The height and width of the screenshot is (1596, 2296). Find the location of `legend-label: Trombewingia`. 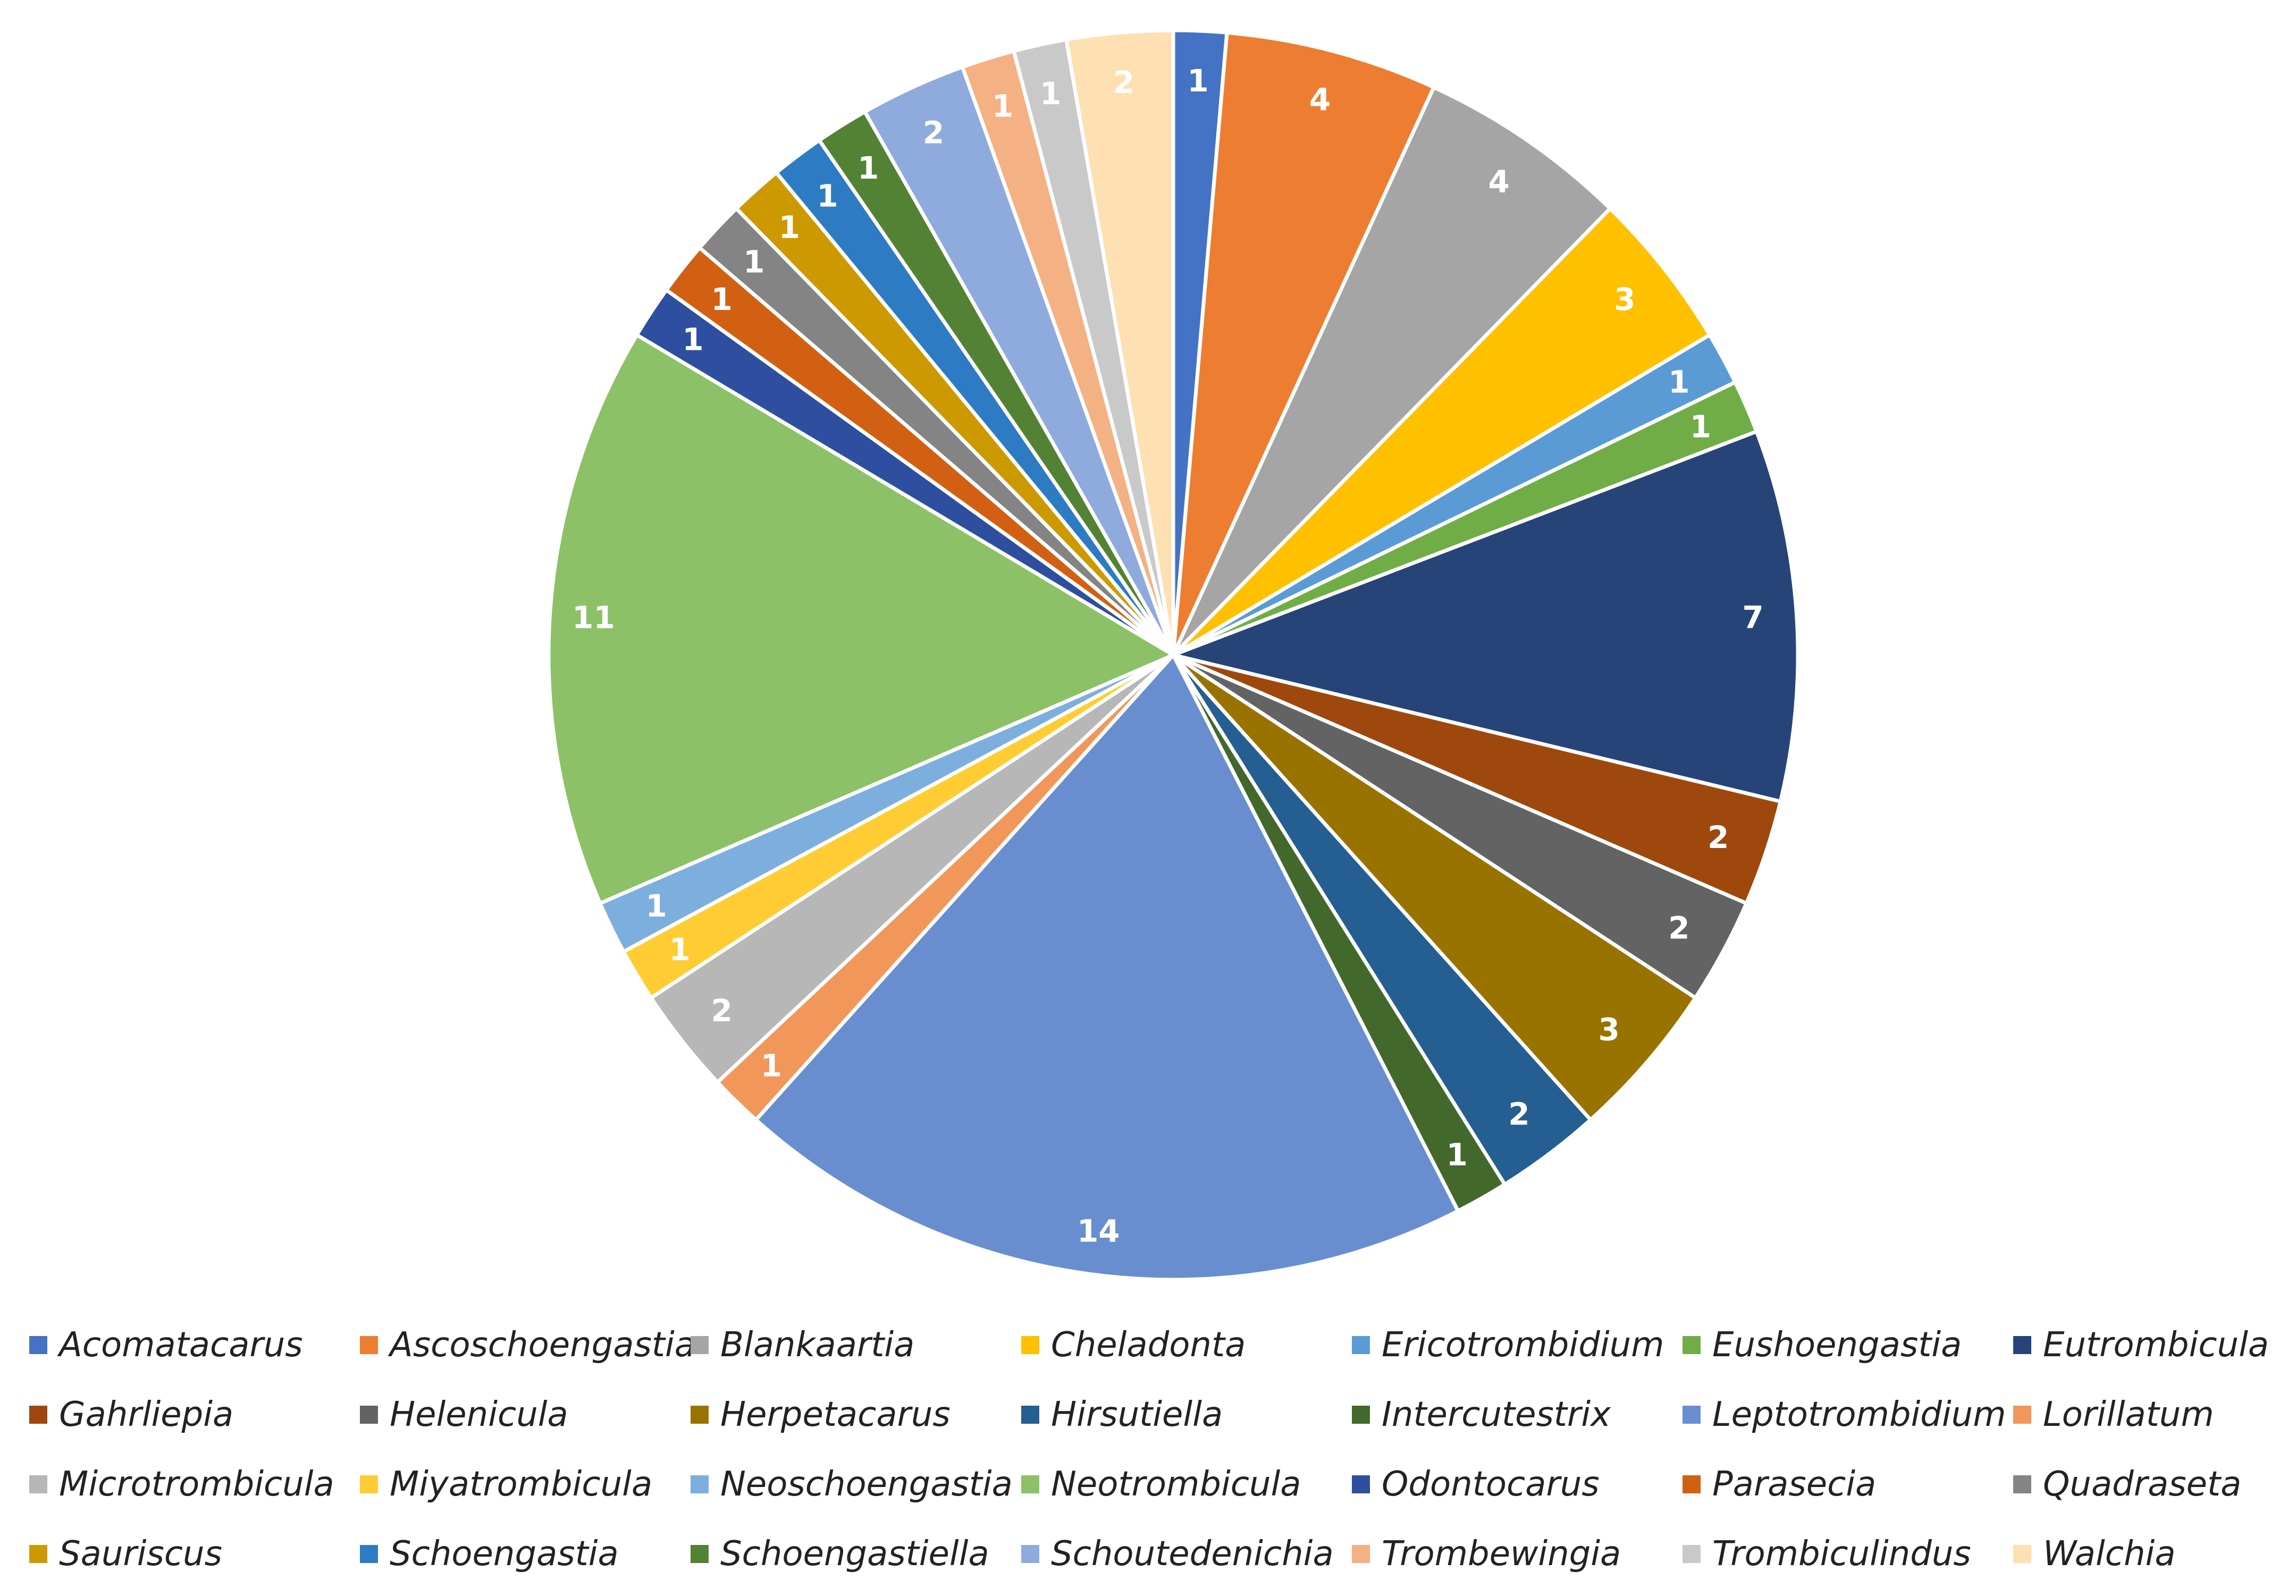

legend-label: Trombewingia is located at coordinates (1502, 1554).